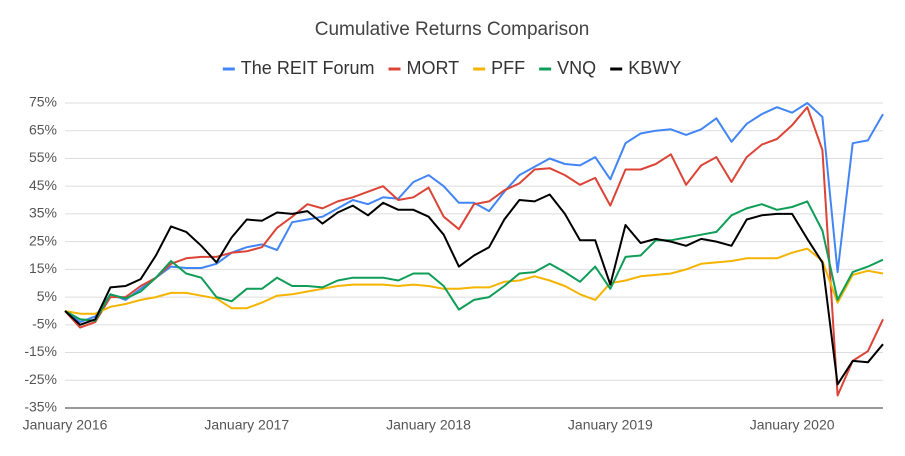 Image resolution: width=905 pixels, height=456 pixels. I want to click on y-tick-label: -25%, so click(40, 379).